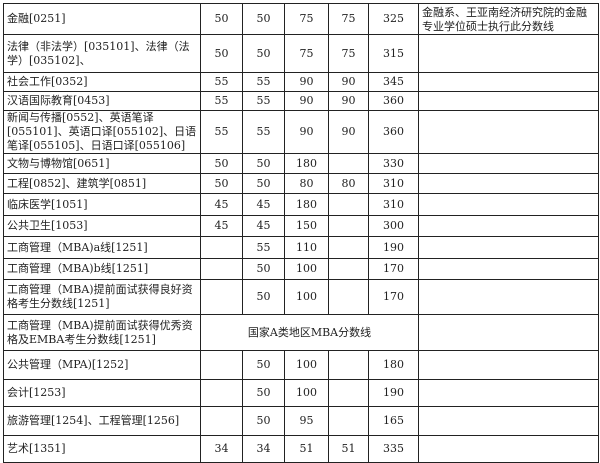 The image size is (600, 463). I want to click on program-name-cell: 社会工作[0352], so click(102, 82).